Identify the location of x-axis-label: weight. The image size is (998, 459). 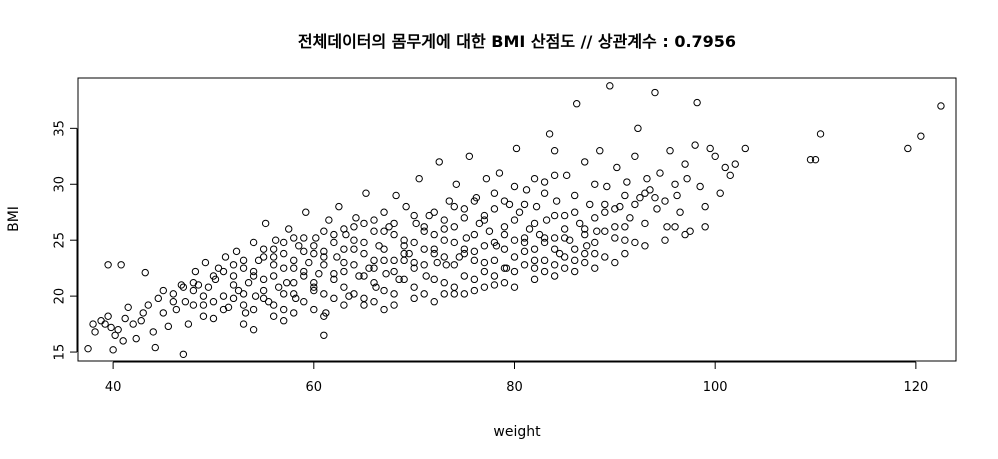
(517, 432).